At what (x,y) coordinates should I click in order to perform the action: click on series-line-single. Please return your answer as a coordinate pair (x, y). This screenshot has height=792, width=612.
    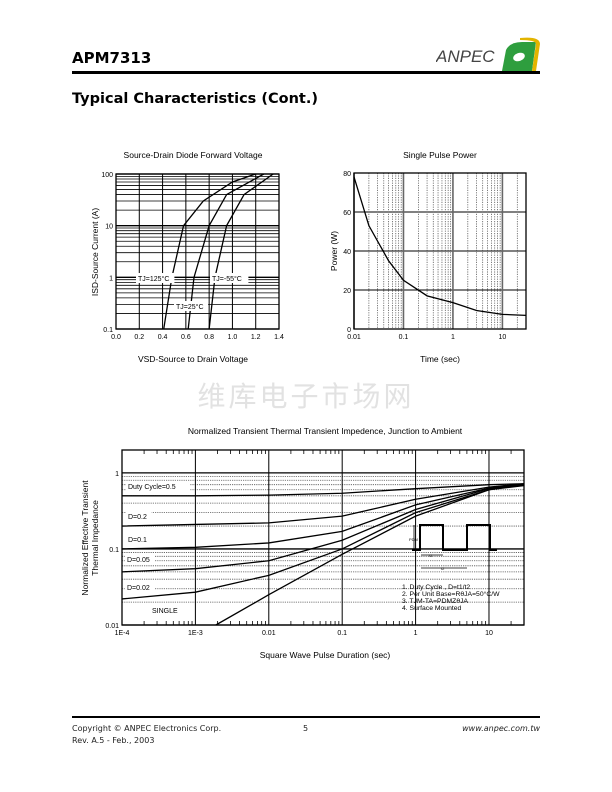
    Looking at the image, I should click on (370, 555).